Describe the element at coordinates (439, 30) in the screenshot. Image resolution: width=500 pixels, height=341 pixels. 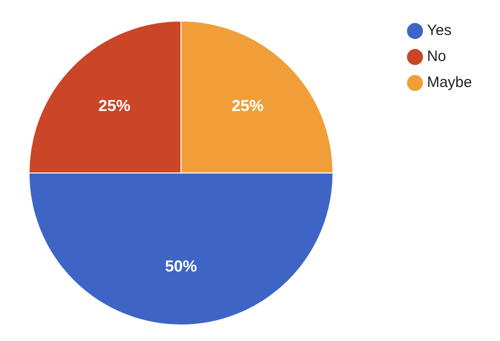
I see `legend-label: Yes` at that location.